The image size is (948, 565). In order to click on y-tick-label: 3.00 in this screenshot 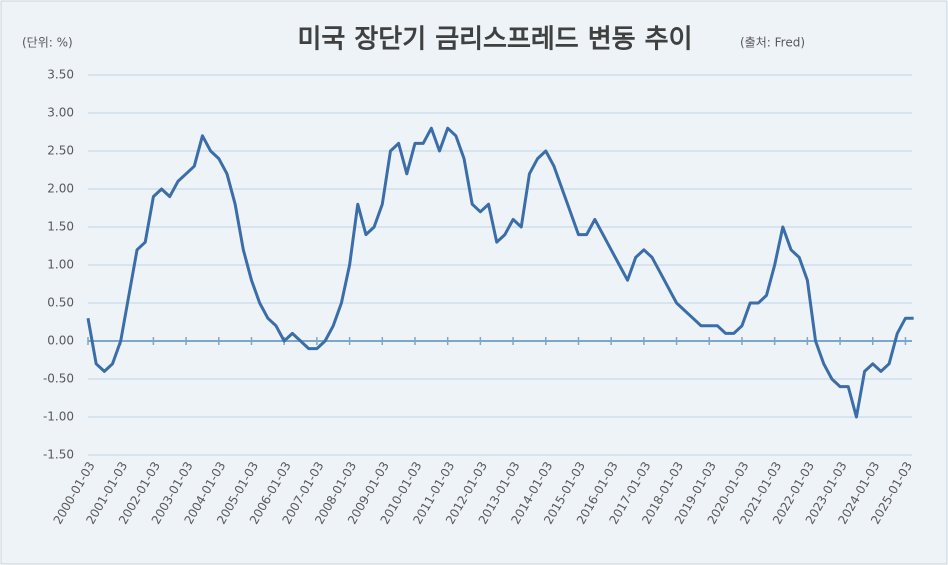, I will do `click(60, 113)`.